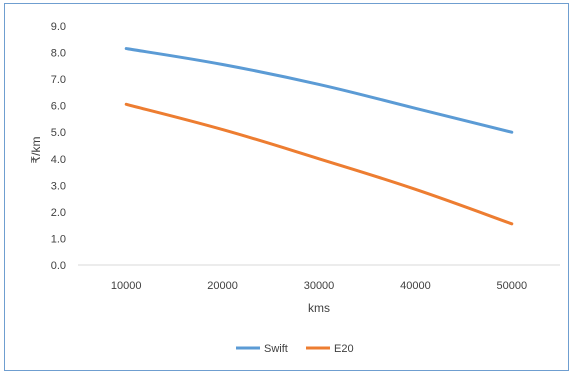 The image size is (573, 375). Describe the element at coordinates (58, 239) in the screenshot. I see `y-tick-label: 1.0` at that location.